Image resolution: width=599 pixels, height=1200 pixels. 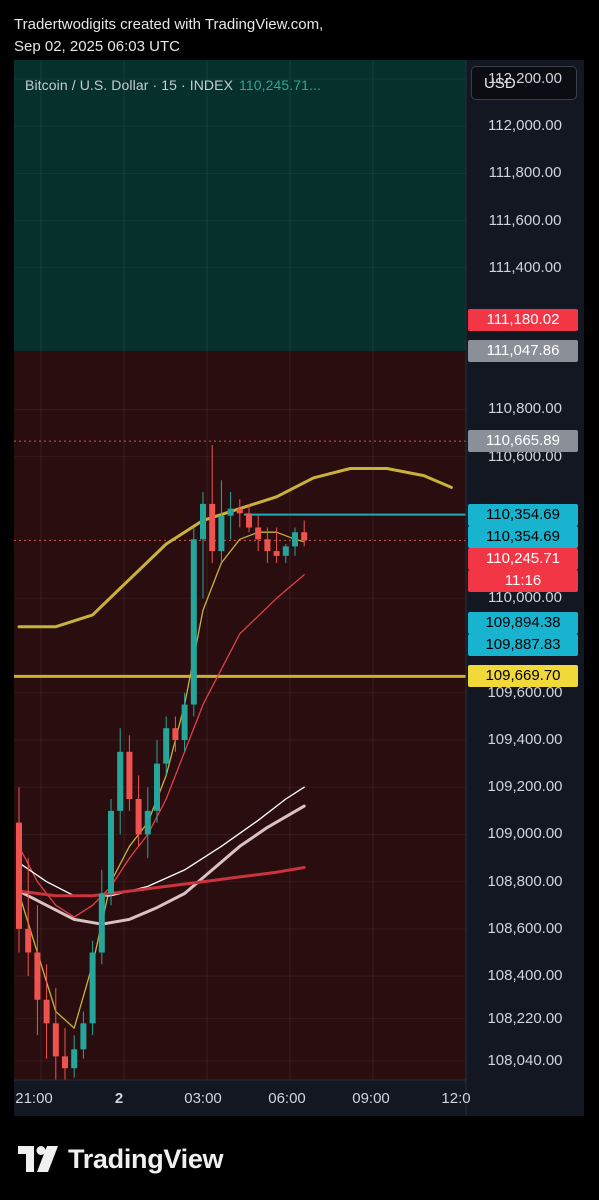 I want to click on price-tick-label: 108,800.00, so click(x=525, y=881).